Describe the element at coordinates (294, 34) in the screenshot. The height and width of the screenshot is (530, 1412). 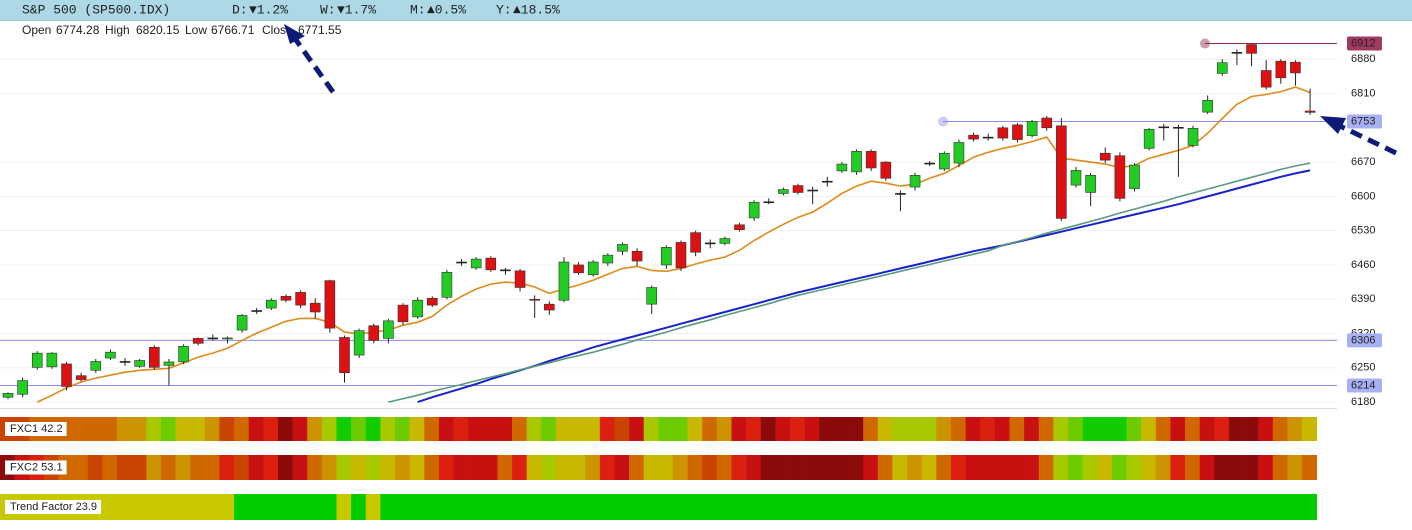
I see `arrow-head` at that location.